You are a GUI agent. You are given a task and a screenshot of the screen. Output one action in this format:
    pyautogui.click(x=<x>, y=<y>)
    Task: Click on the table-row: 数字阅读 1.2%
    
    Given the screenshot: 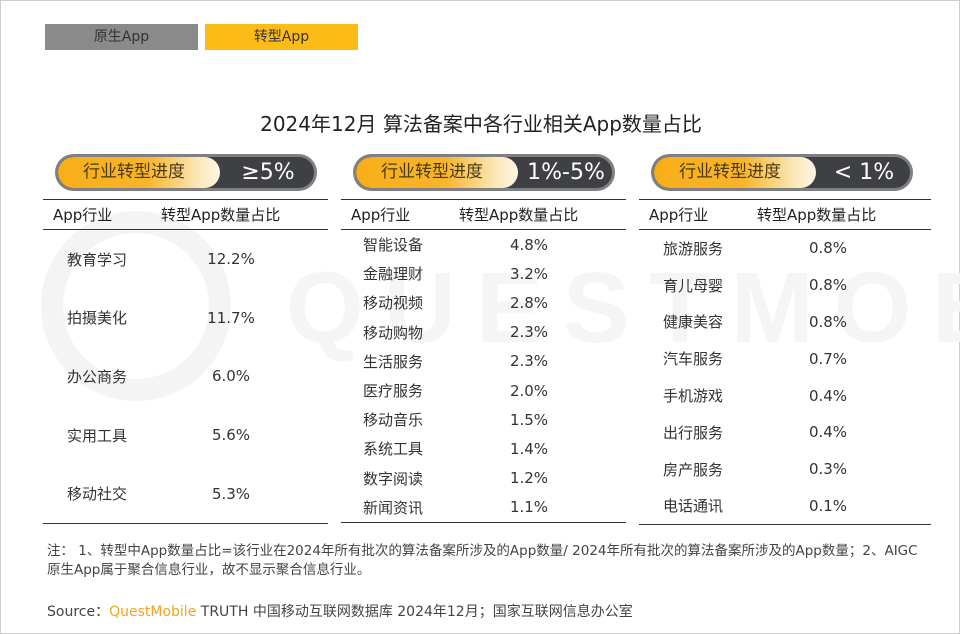 What is the action you would take?
    pyautogui.click(x=483, y=478)
    